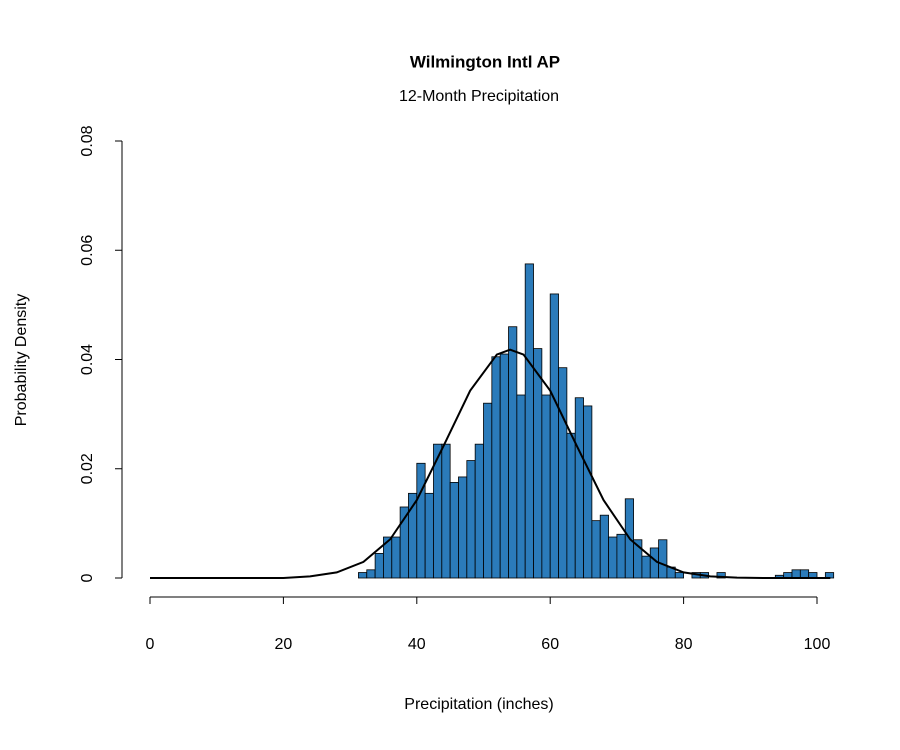 The width and height of the screenshot is (900, 750). Describe the element at coordinates (87, 577) in the screenshot. I see `y-tick-label: 0` at that location.